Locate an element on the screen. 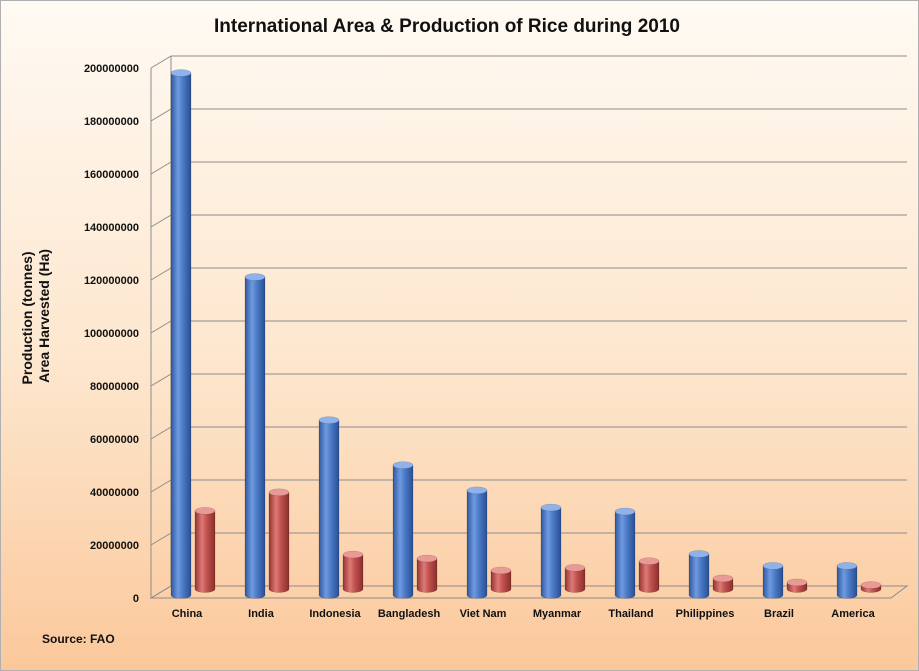 The height and width of the screenshot is (671, 919). y-tick-label: 140000000 is located at coordinates (111, 228).